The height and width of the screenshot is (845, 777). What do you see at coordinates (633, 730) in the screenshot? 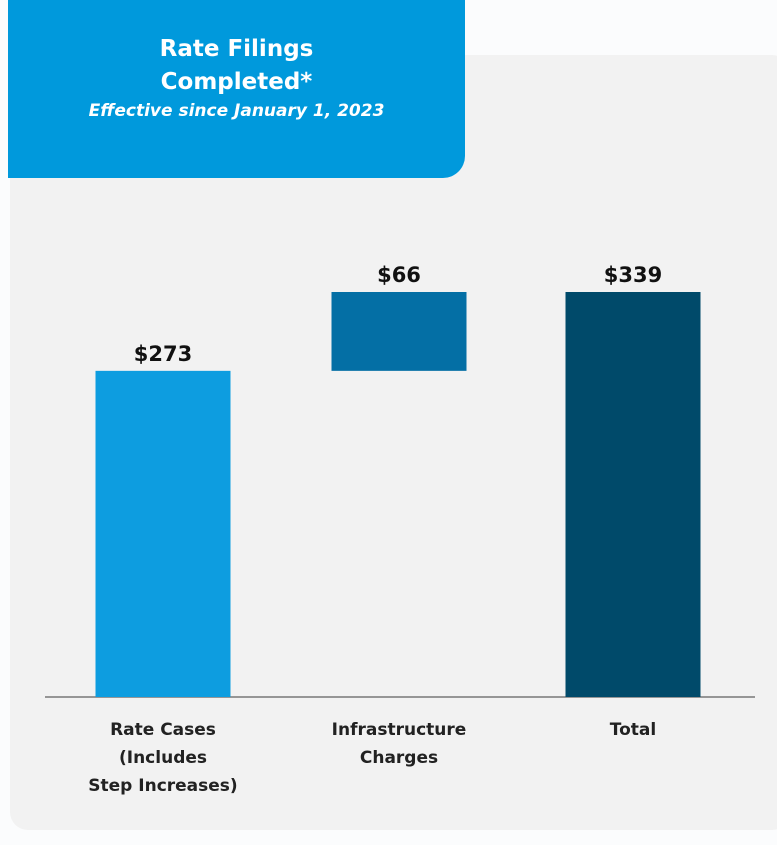
I see `x-tick-label: Total` at bounding box center [633, 730].